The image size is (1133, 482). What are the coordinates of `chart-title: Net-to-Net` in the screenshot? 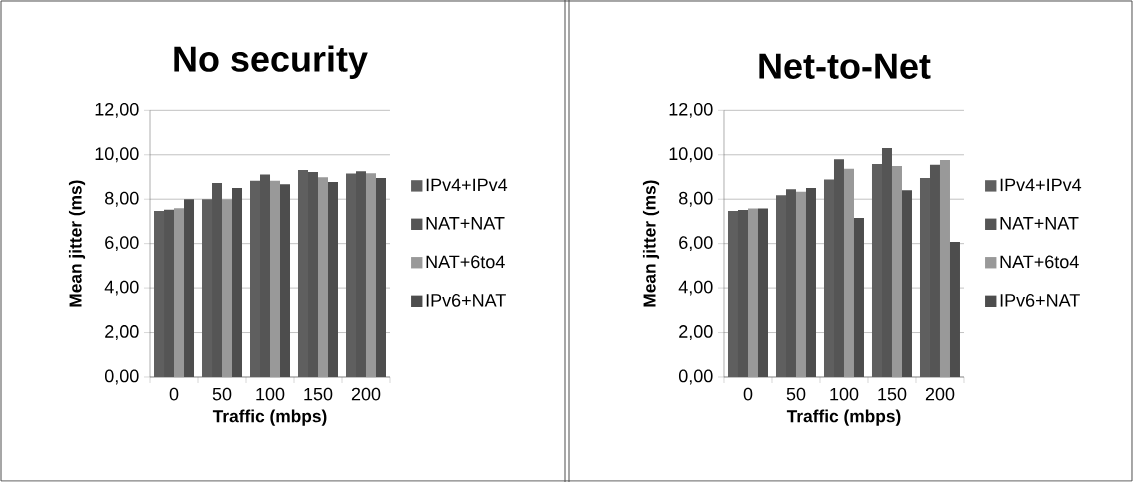 It's located at (845, 66).